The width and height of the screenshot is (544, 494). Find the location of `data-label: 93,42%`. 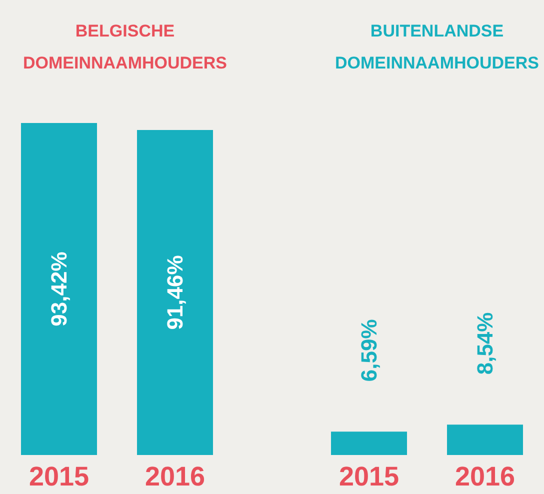

data-label: 93,42% is located at coordinates (59, 289).